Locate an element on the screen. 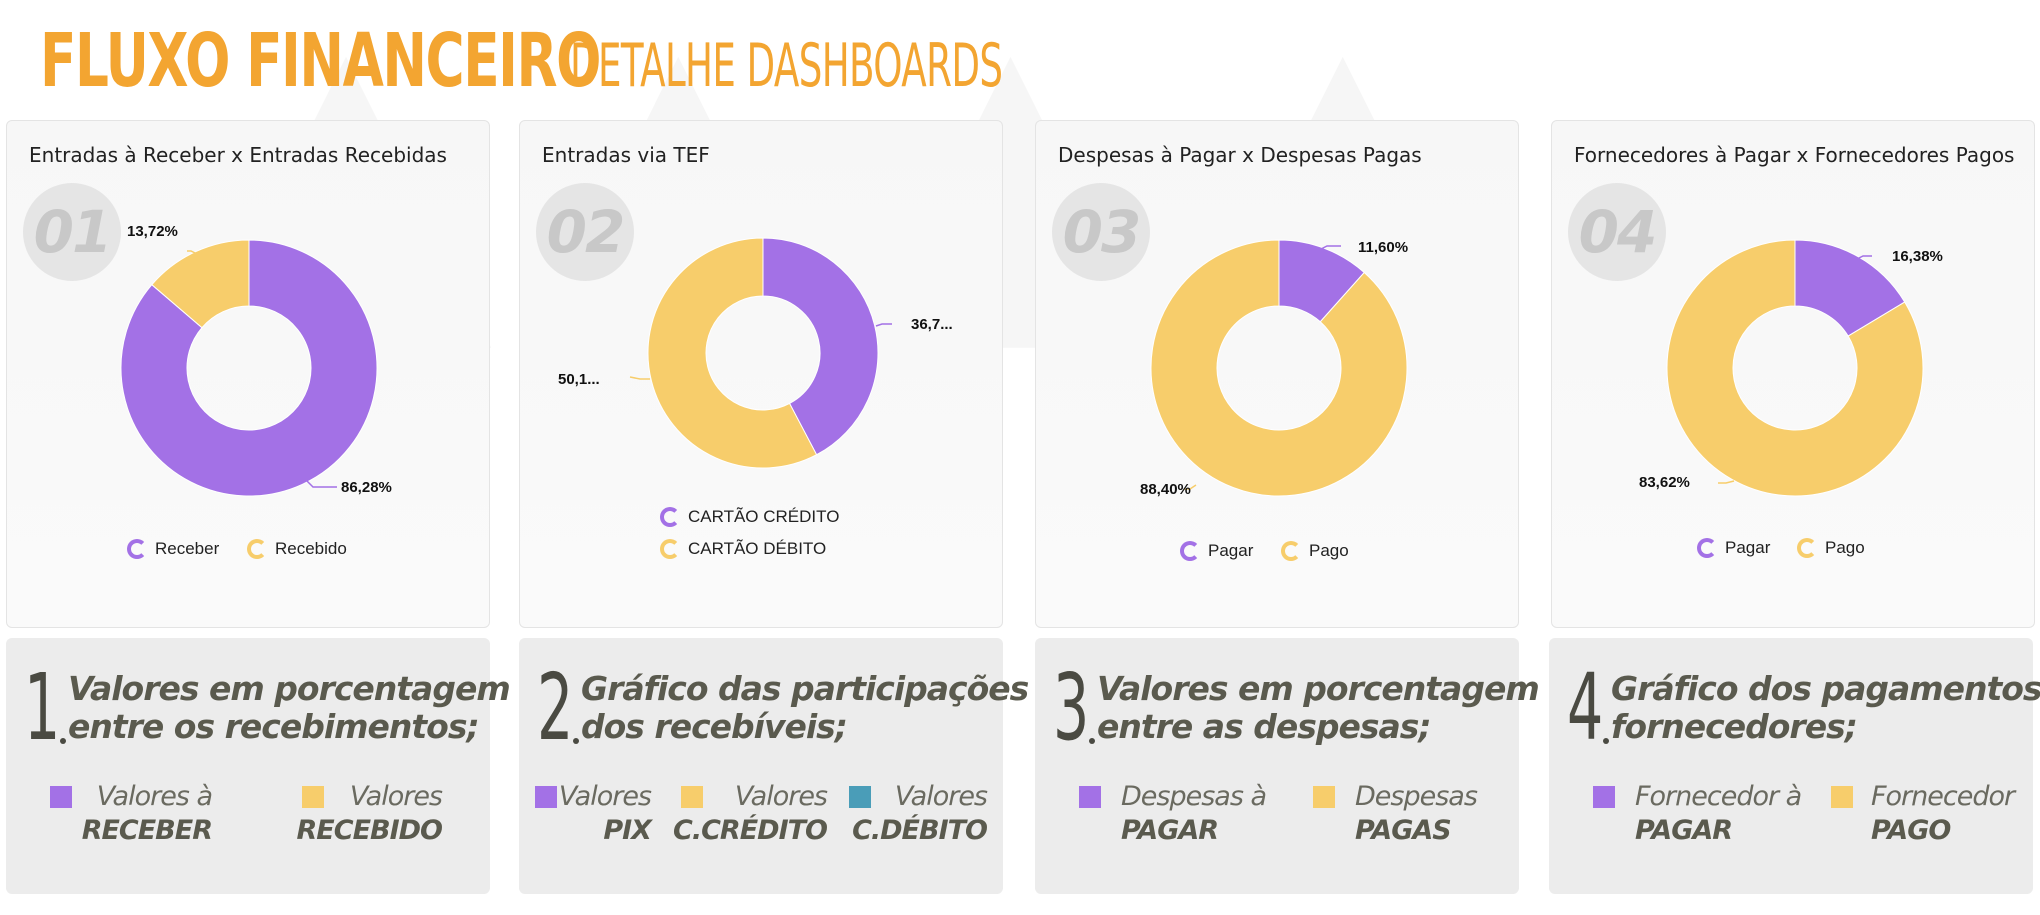 Image resolution: width=2040 pixels, height=915 pixels. swatch-label-top: Fornecedor is located at coordinates (1943, 796).